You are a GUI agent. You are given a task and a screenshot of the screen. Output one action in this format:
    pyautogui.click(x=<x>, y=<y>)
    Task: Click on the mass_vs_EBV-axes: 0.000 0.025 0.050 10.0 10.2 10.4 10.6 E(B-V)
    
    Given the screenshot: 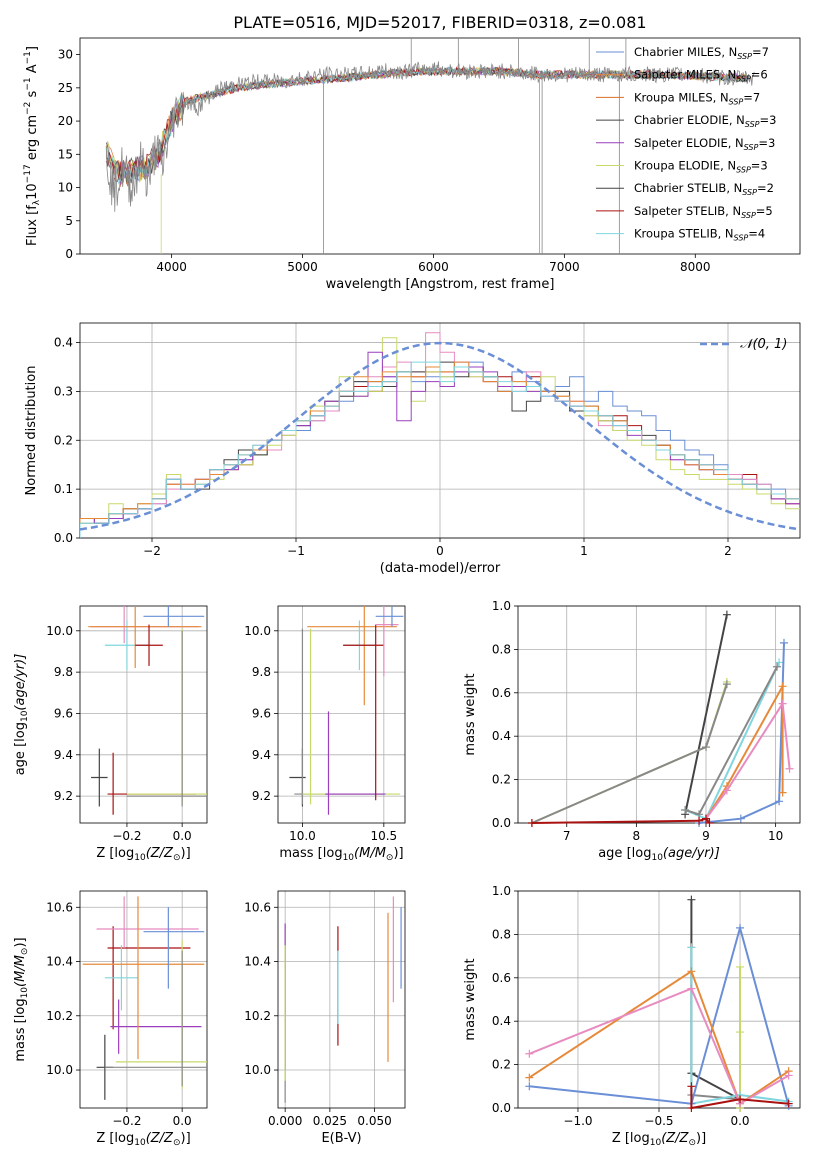 What is the action you would take?
    pyautogui.click(x=325, y=1018)
    